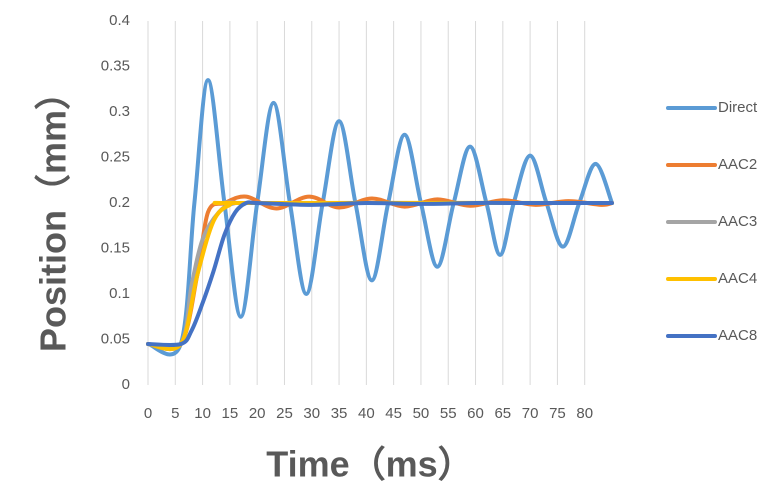 Image resolution: width=782 pixels, height=504 pixels. Describe the element at coordinates (119, 20) in the screenshot. I see `y-tick-label: 0.4` at that location.